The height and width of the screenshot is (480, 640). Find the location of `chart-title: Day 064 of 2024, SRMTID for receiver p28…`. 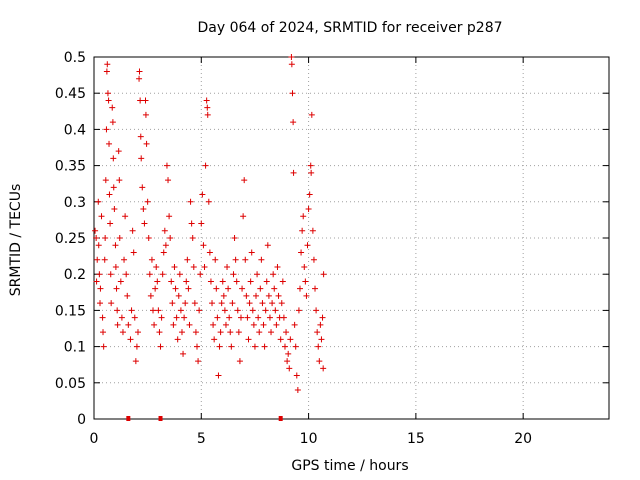

chart-title: Day 064 of 2024, SRMTID for receiver p28… is located at coordinates (349, 28).